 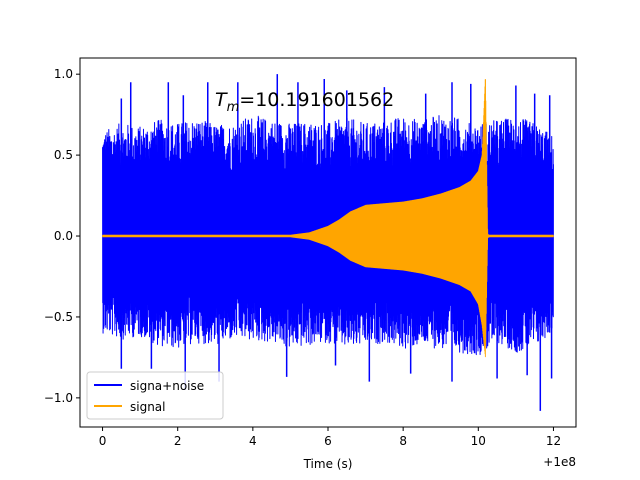 What do you see at coordinates (148, 407) in the screenshot?
I see `legend-label-signal: signal` at bounding box center [148, 407].